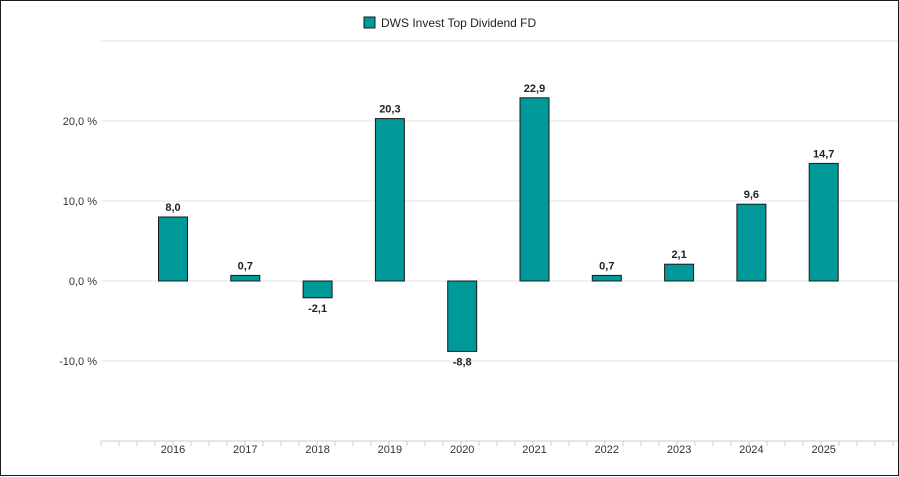 The image size is (899, 477). I want to click on bar-2019, so click(389, 200).